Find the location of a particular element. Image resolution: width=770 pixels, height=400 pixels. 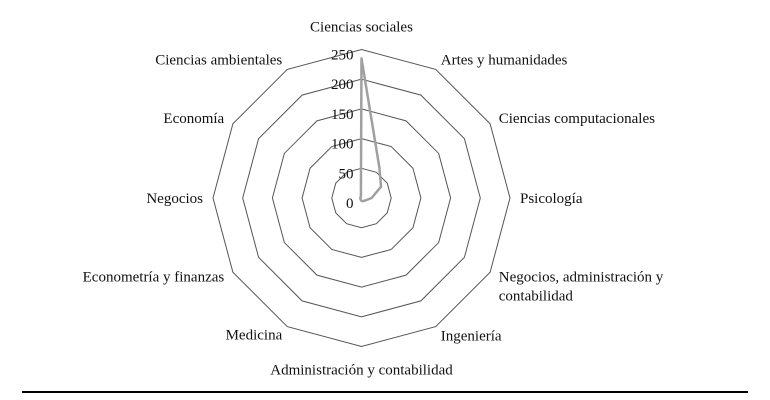

category-label: Ciencias computacionales is located at coordinates (577, 119).